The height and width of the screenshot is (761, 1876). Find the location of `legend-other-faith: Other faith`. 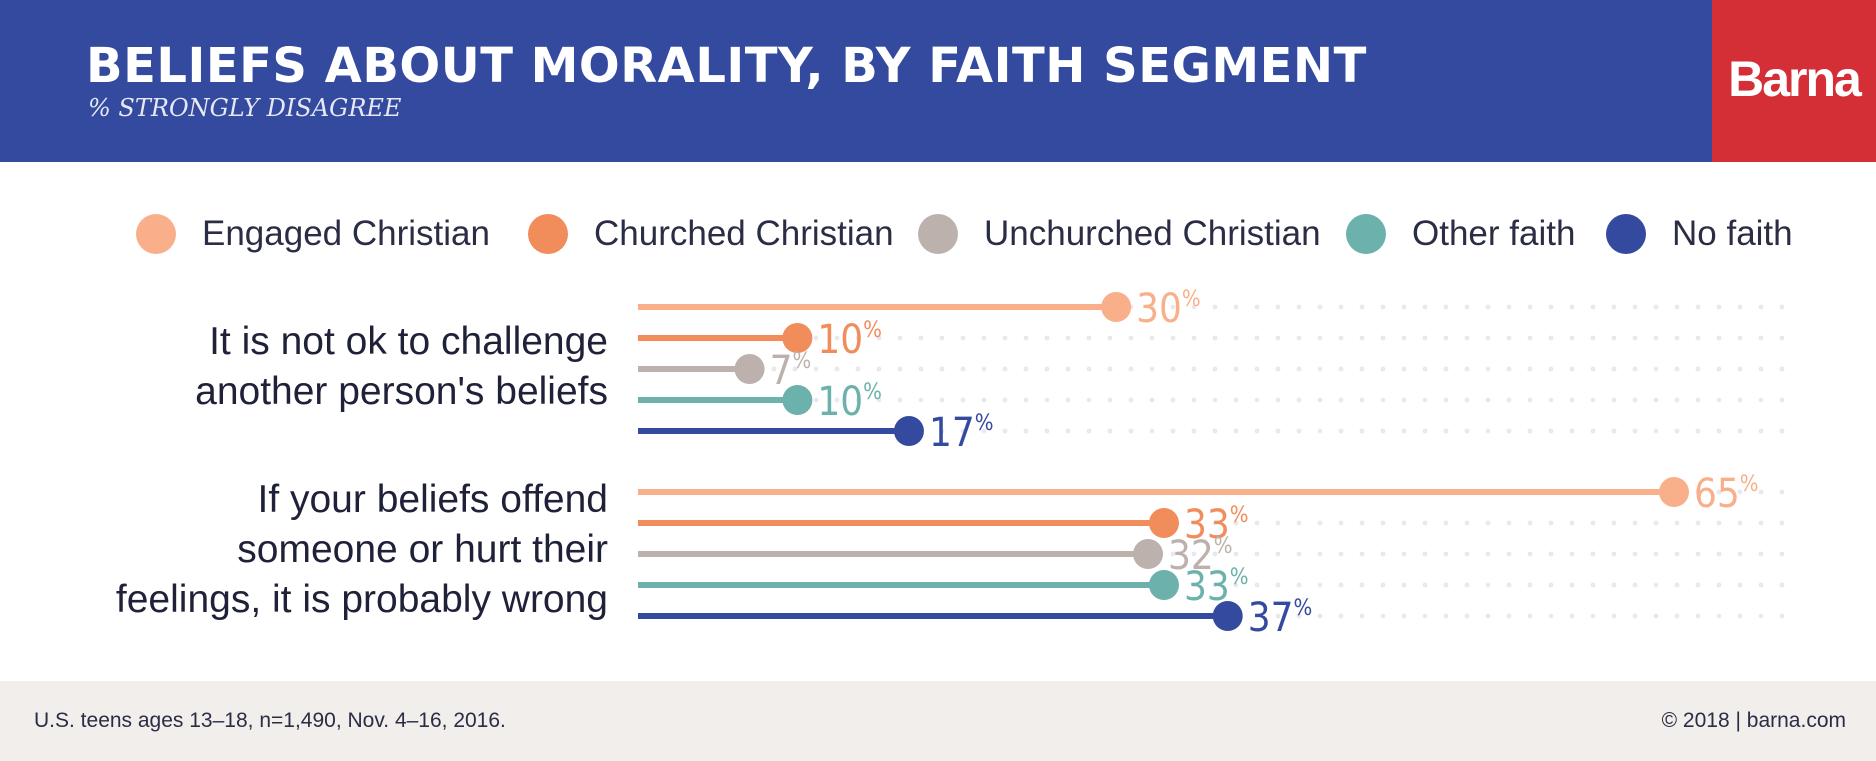

legend-other-faith: Other faith is located at coordinates (1460, 234).